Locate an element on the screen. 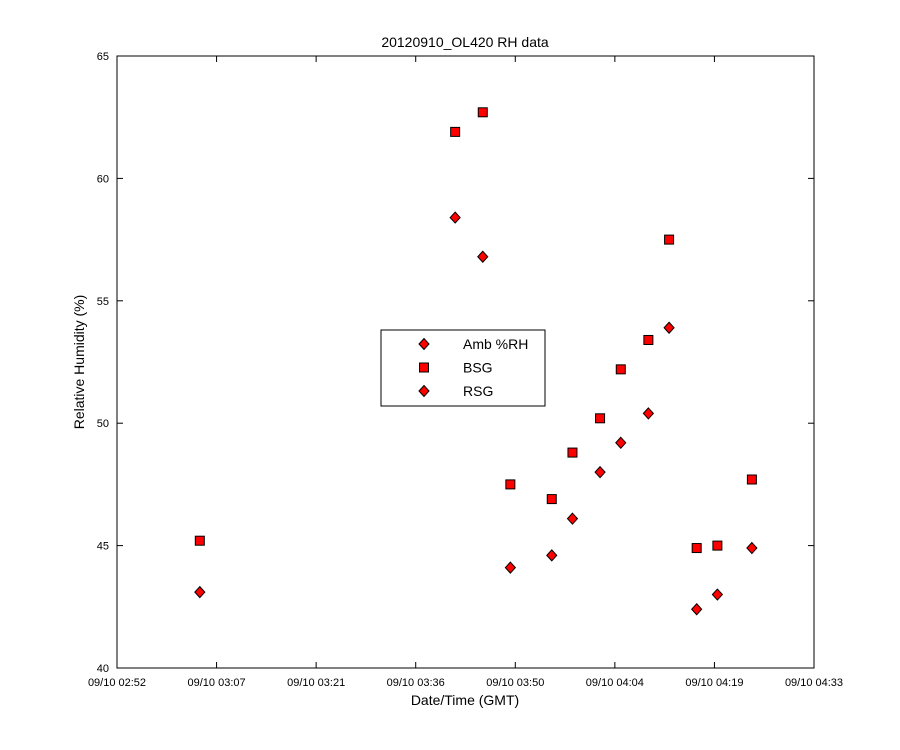 Image resolution: width=900 pixels, height=750 pixels. legend: Amb %RH BSG RSG is located at coordinates (463, 368).